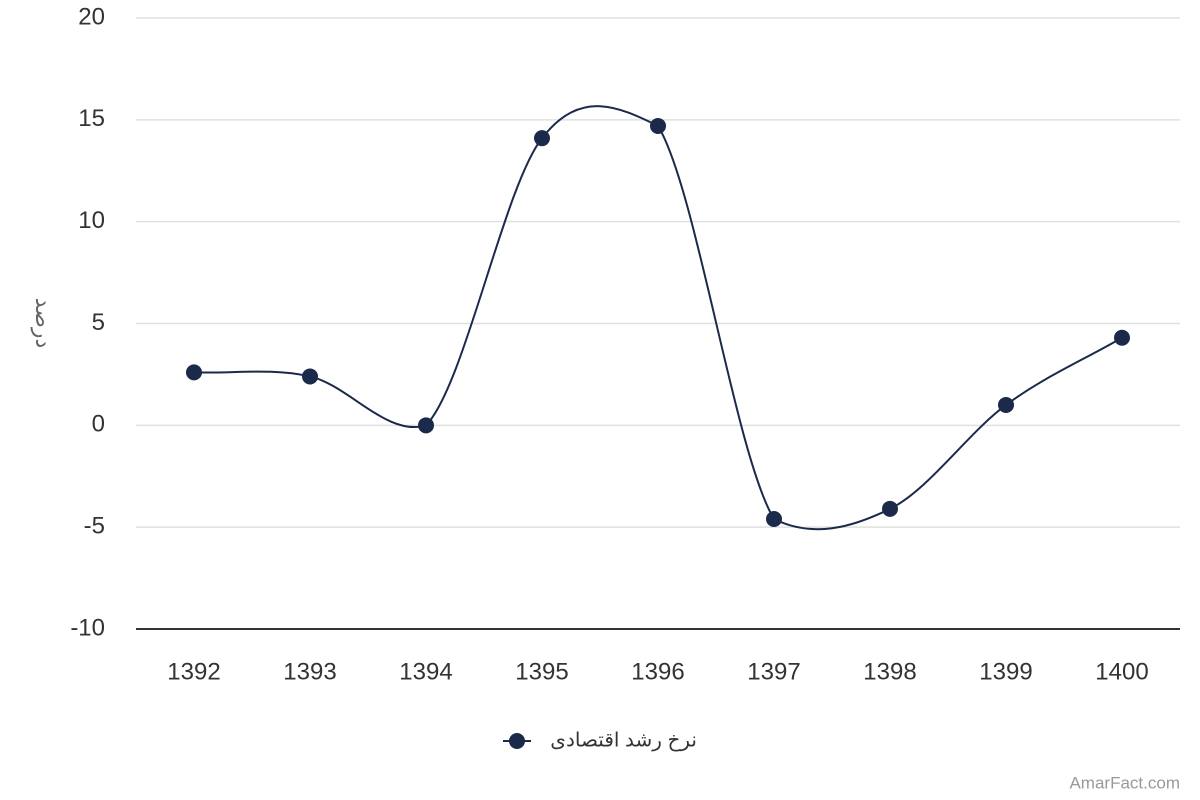 The width and height of the screenshot is (1200, 800). What do you see at coordinates (91, 118) in the screenshot?
I see `y-tick-label: 15` at bounding box center [91, 118].